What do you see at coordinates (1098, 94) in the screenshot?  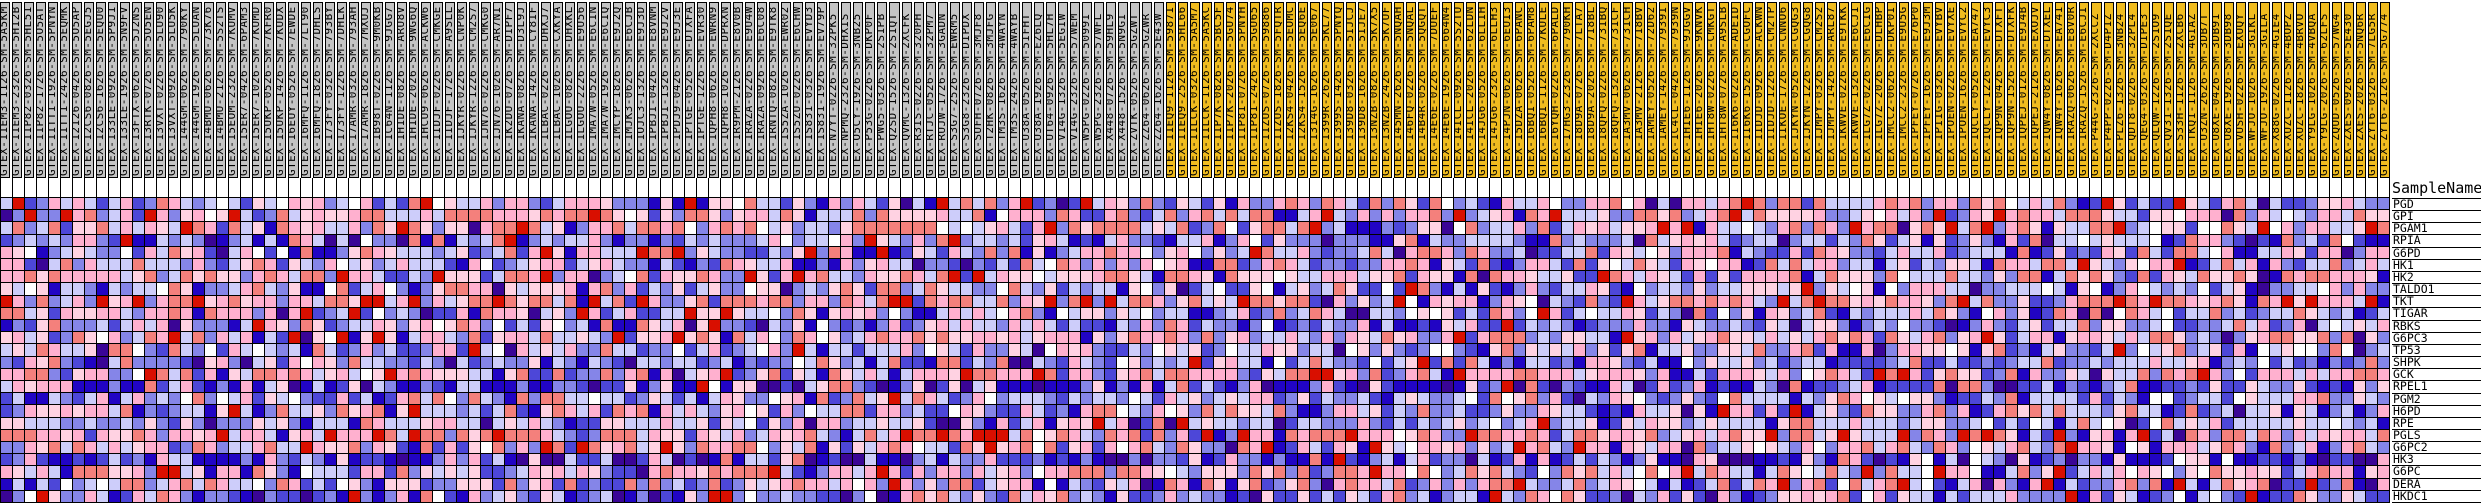 I see `sample-id-label: GTEX-W5PG-2326-SM-57WFL` at bounding box center [1098, 94].